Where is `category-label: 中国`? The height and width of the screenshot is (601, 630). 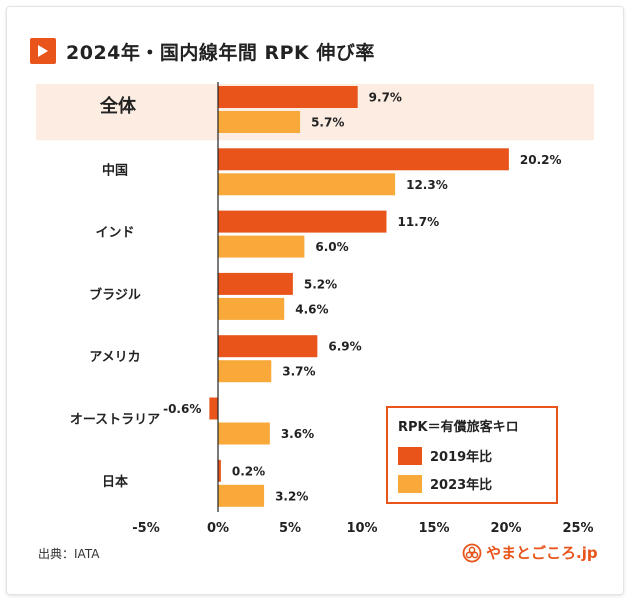 category-label: 中国 is located at coordinates (115, 170).